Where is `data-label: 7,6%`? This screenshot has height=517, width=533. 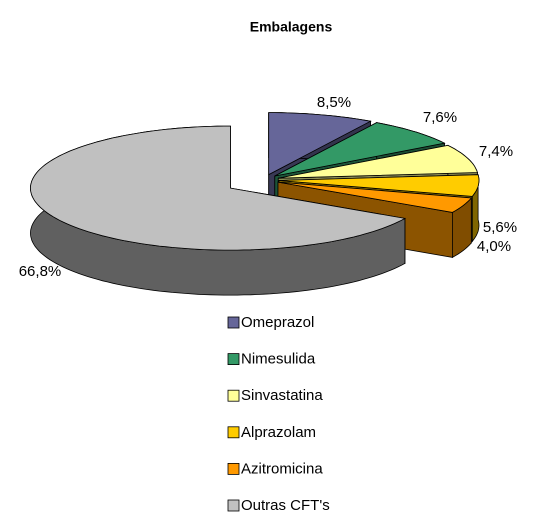 data-label: 7,6% is located at coordinates (440, 117).